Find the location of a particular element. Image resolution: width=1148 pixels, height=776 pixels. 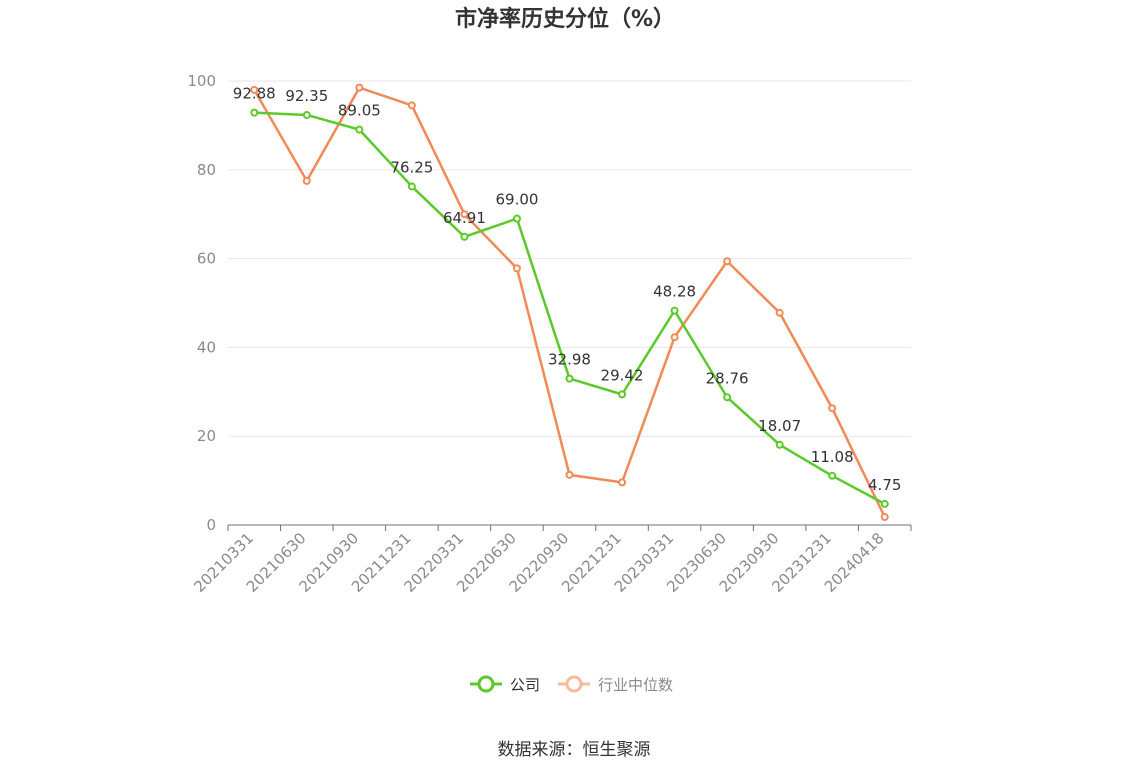

data-label: 92.88 is located at coordinates (254, 94).